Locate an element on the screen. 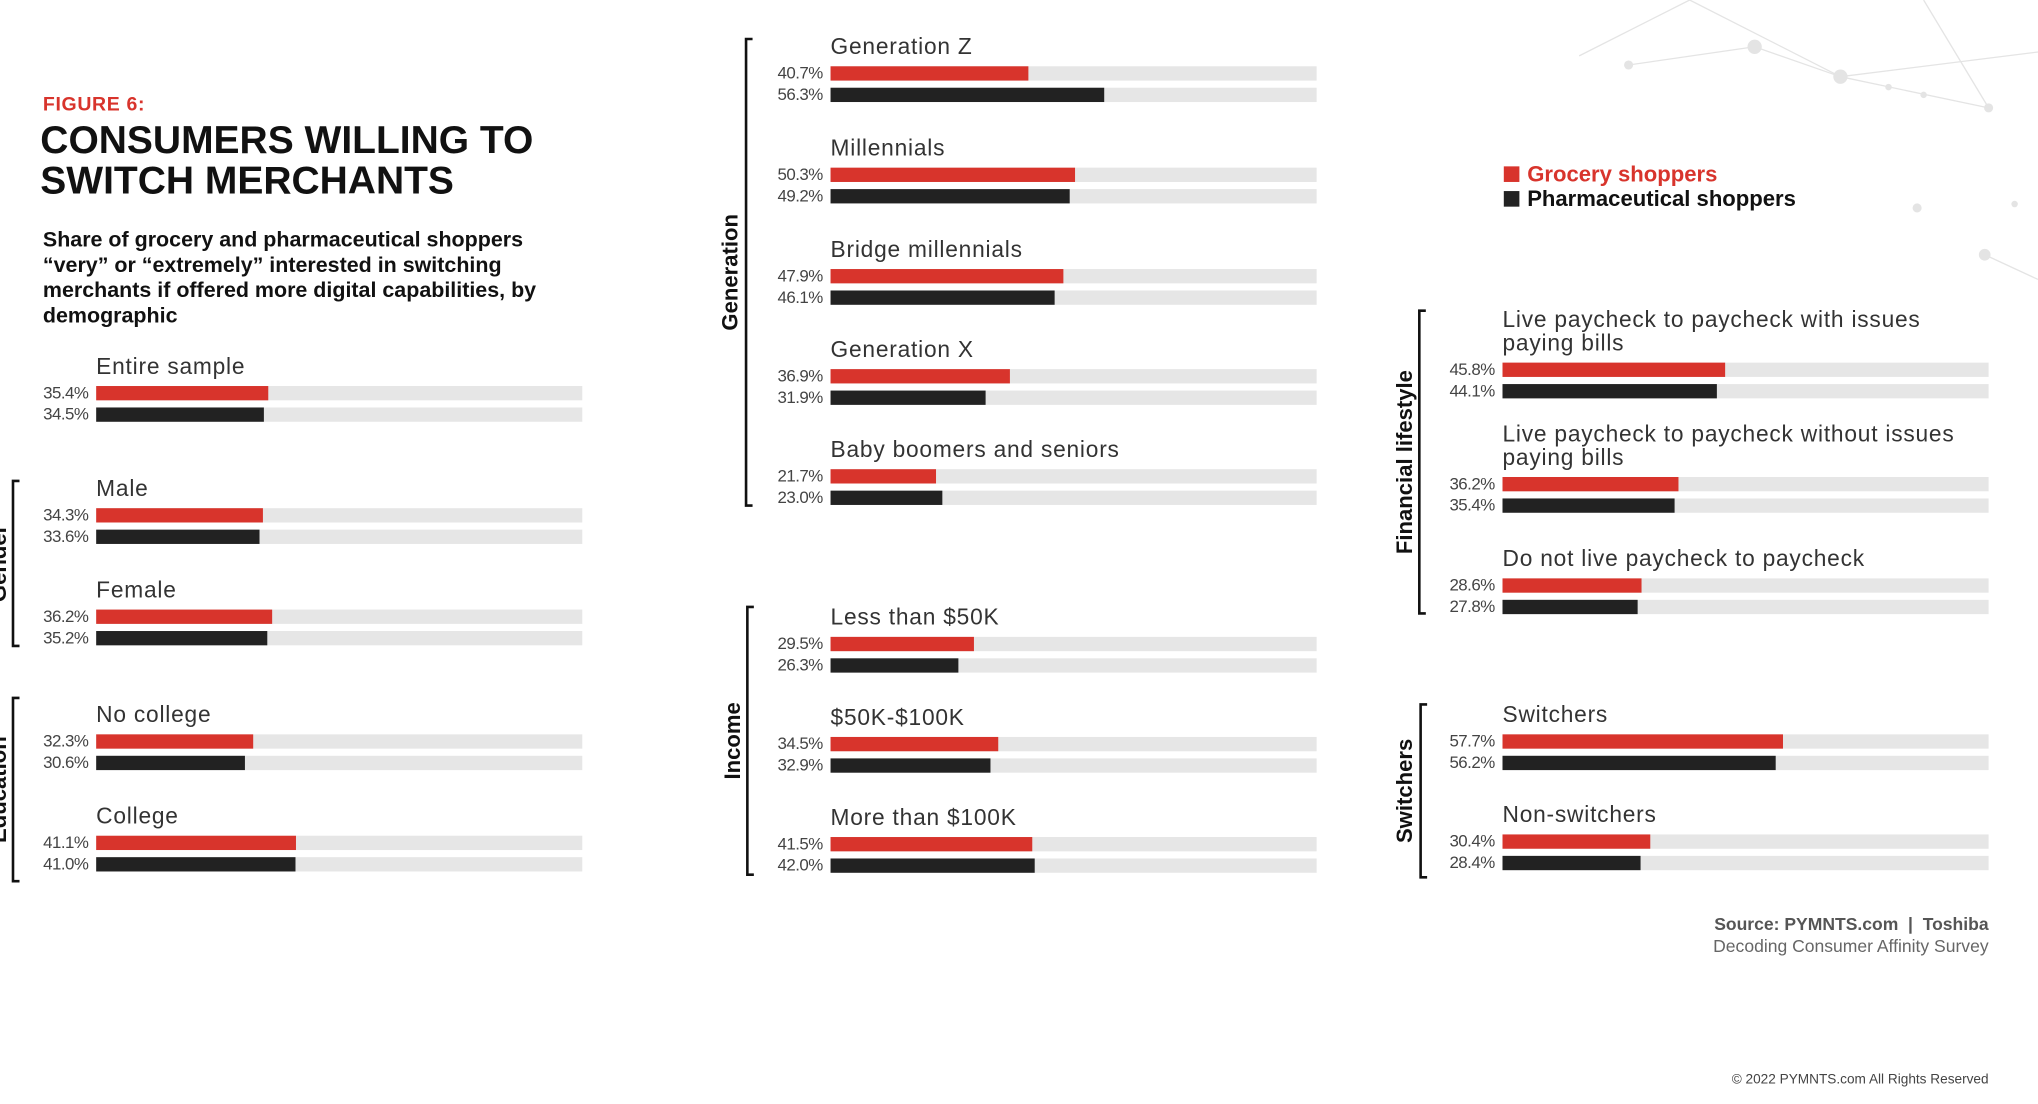 Image resolution: width=2038 pixels, height=1104 pixels. category-label: Millennials is located at coordinates (888, 147).